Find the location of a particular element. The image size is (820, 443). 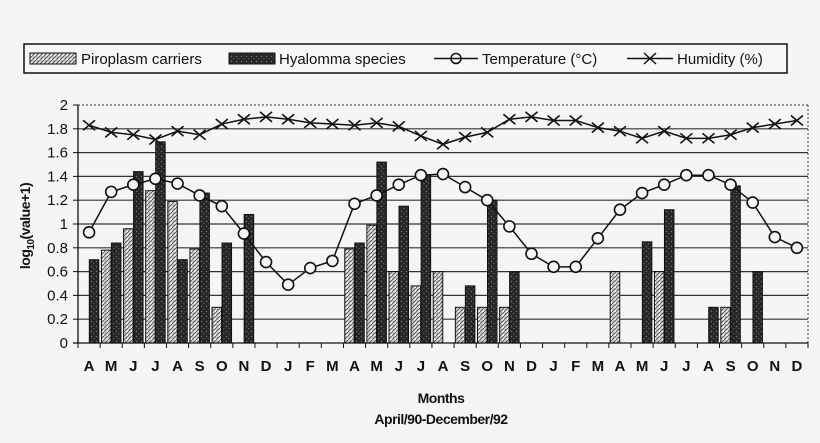

y-tick-label: 1 is located at coordinates (64, 224).